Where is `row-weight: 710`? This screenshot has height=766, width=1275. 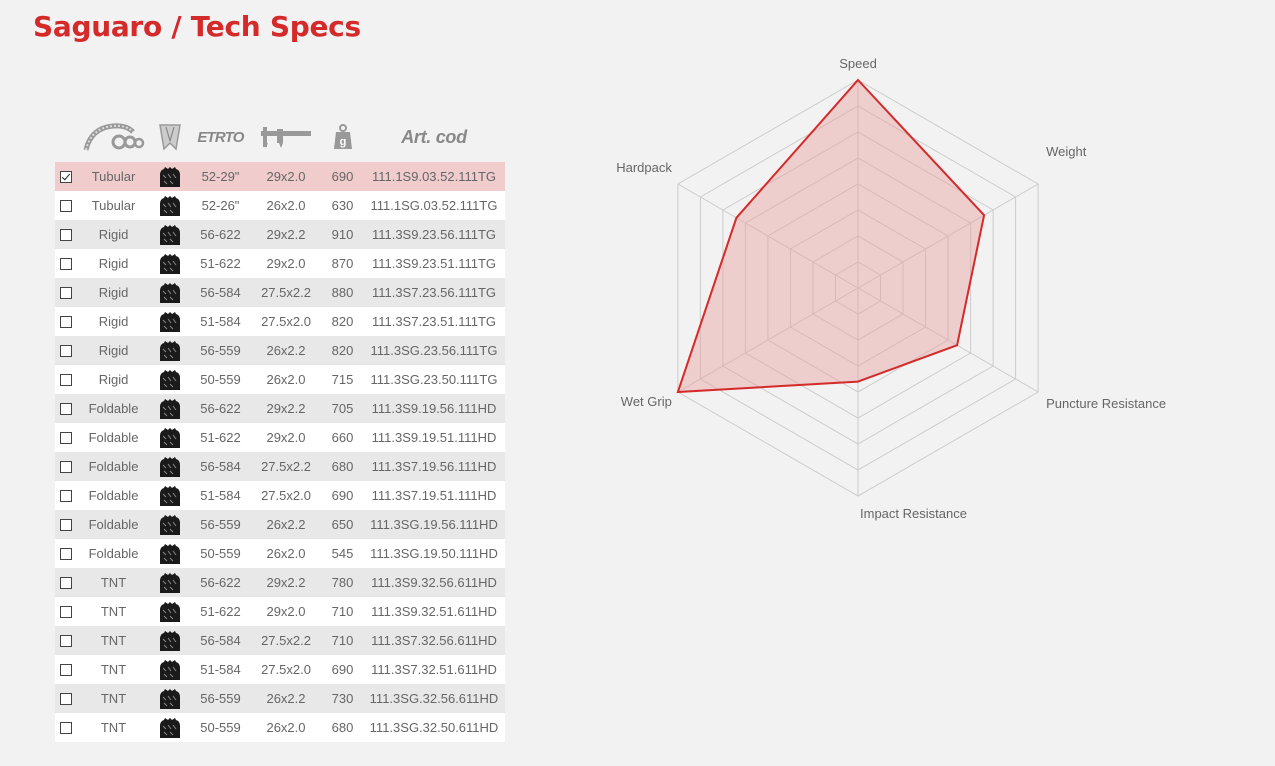 row-weight: 710 is located at coordinates (342, 640).